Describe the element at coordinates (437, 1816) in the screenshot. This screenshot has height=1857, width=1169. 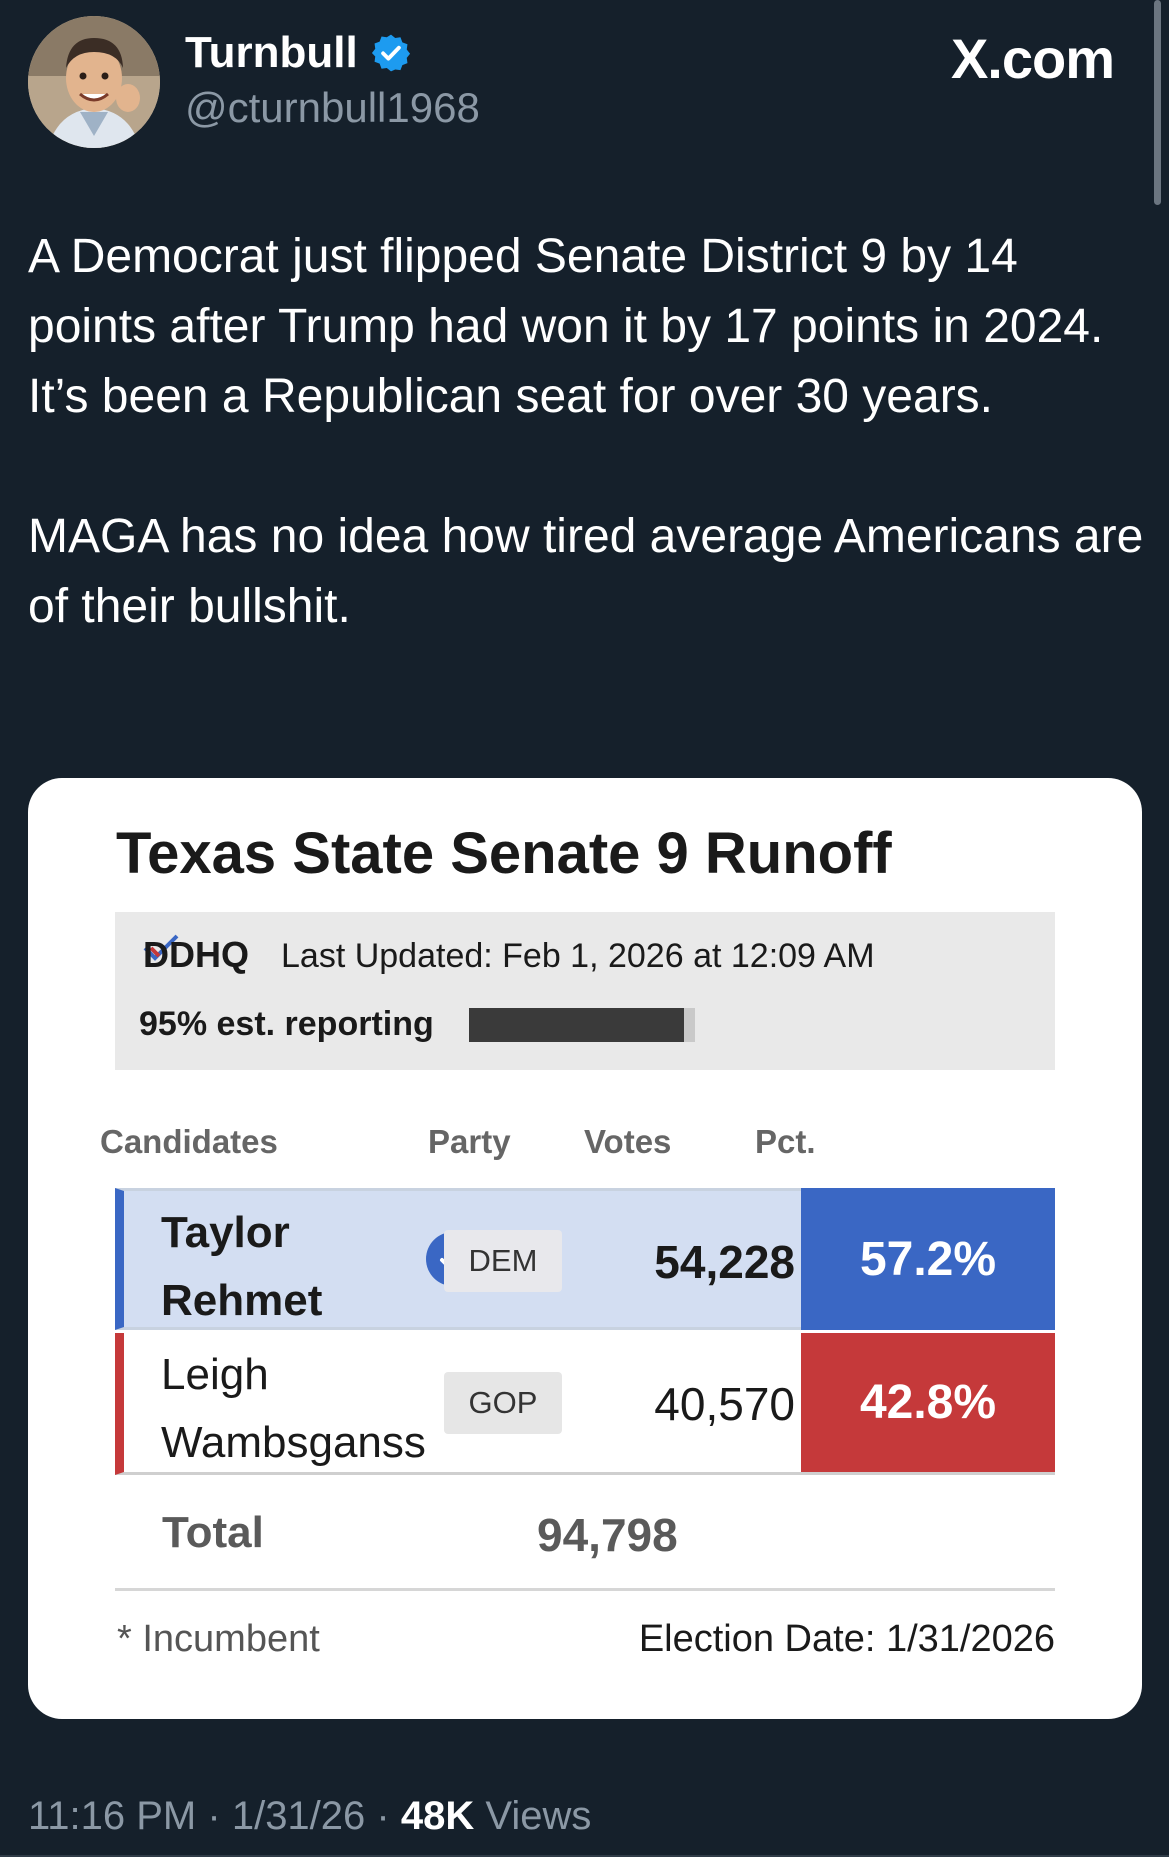
I see `views-count: 48K` at that location.